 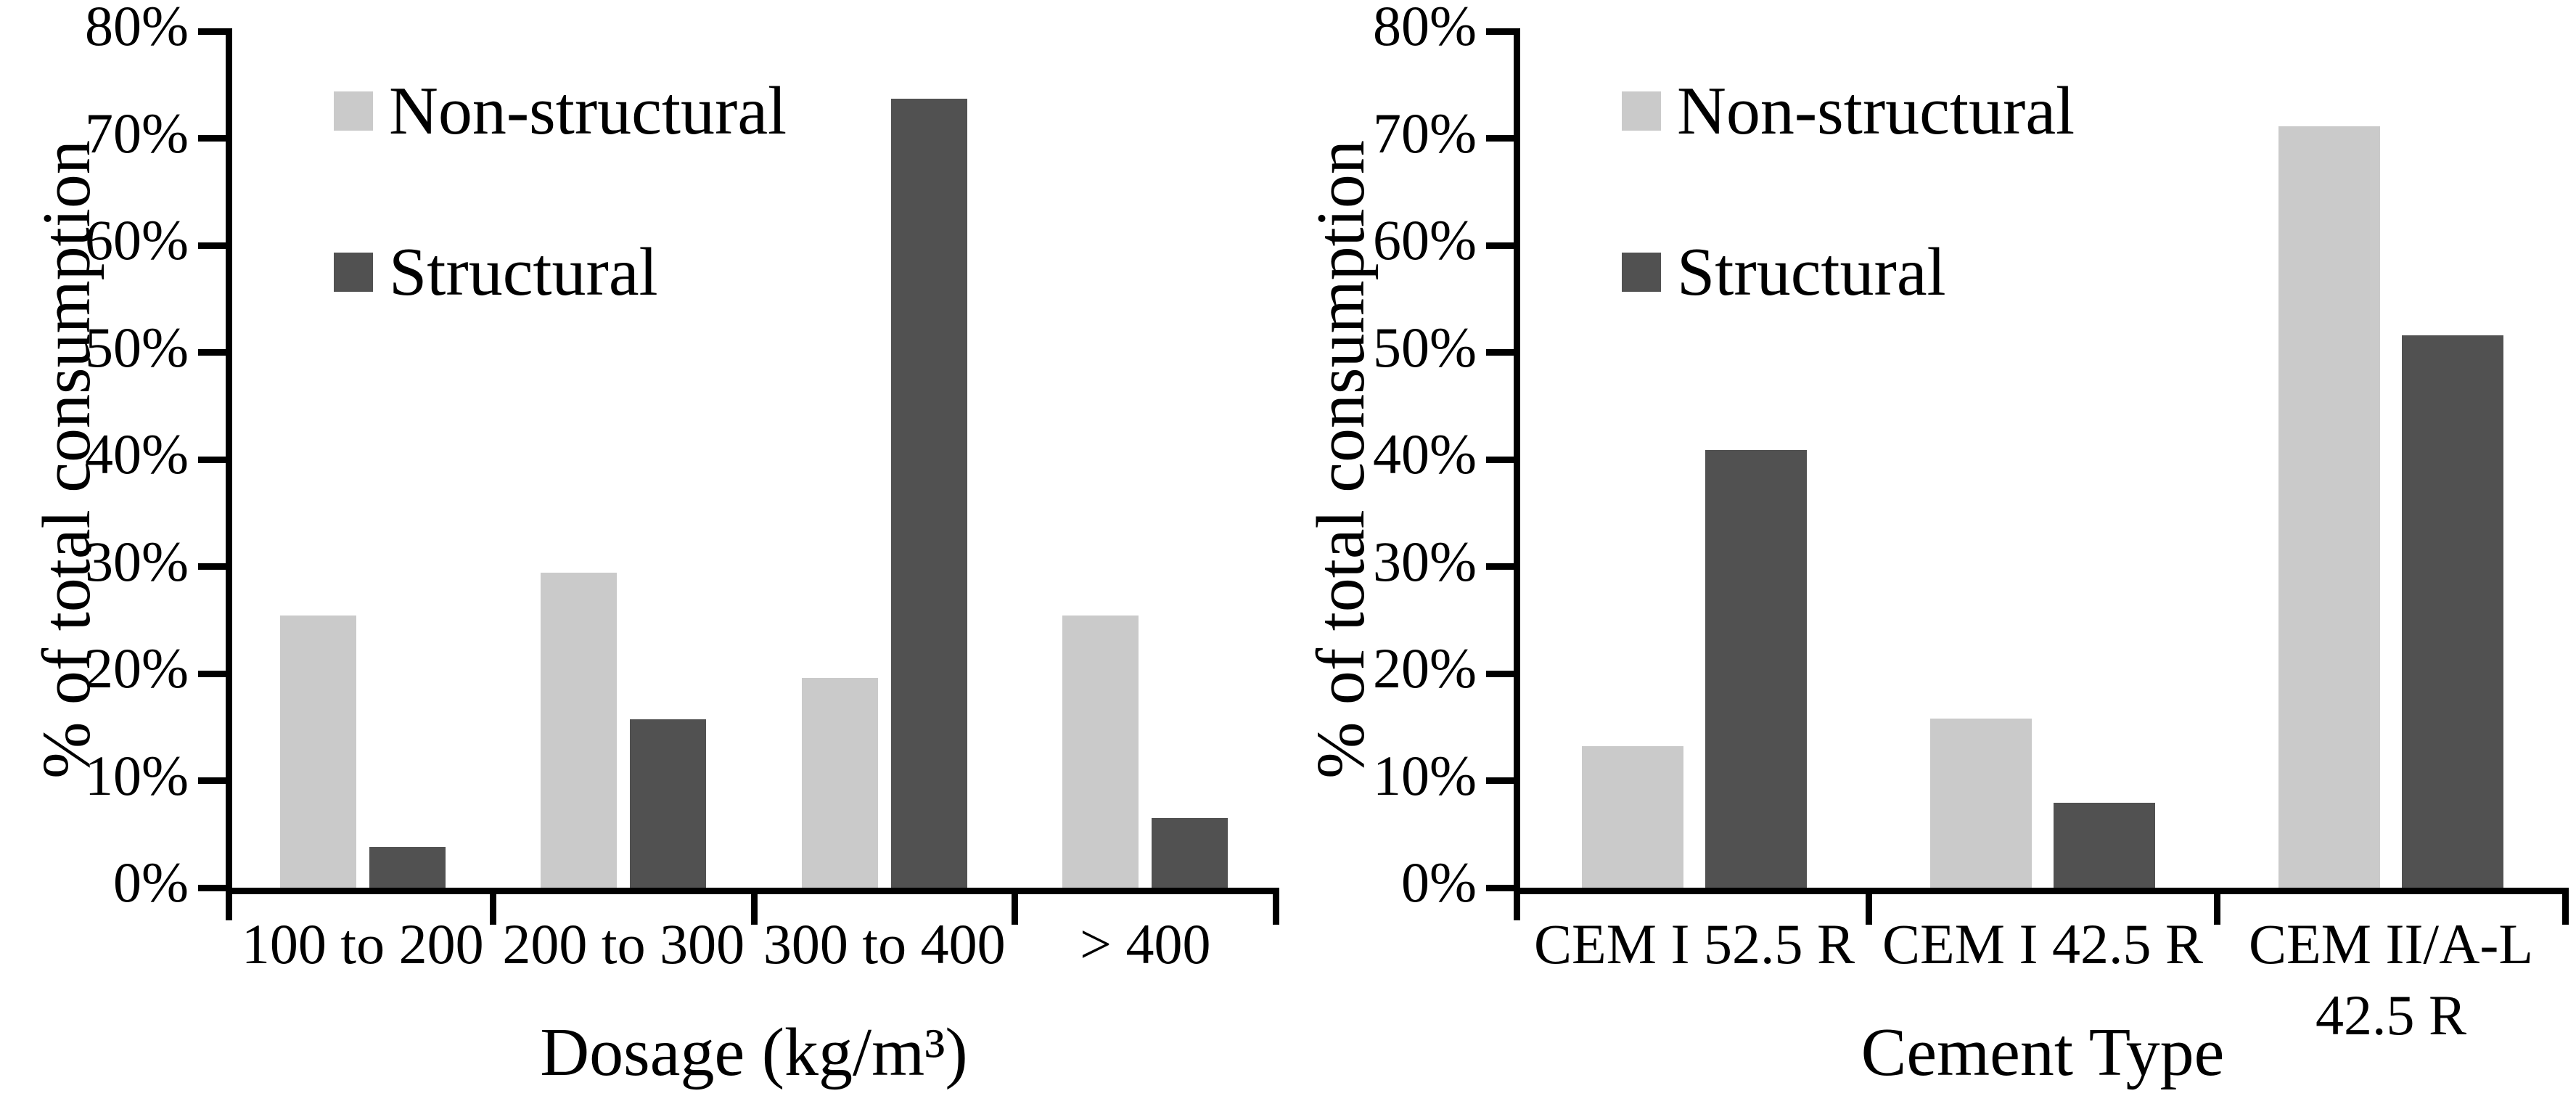 What do you see at coordinates (754, 1052) in the screenshot?
I see `x-axis-title: Dosage (kg/m³)` at bounding box center [754, 1052].